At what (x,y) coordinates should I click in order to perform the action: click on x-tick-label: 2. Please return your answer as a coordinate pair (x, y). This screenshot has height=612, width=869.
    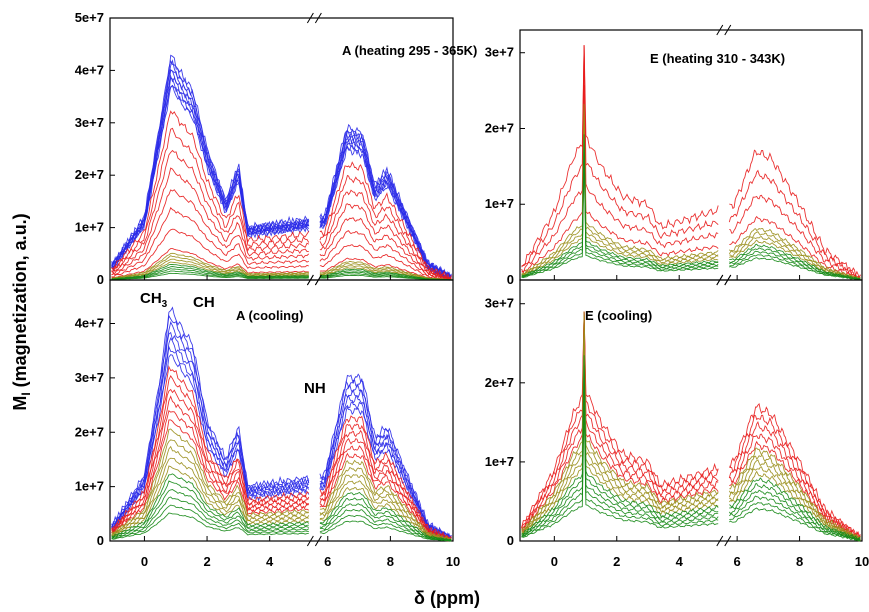
    Looking at the image, I should click on (616, 561).